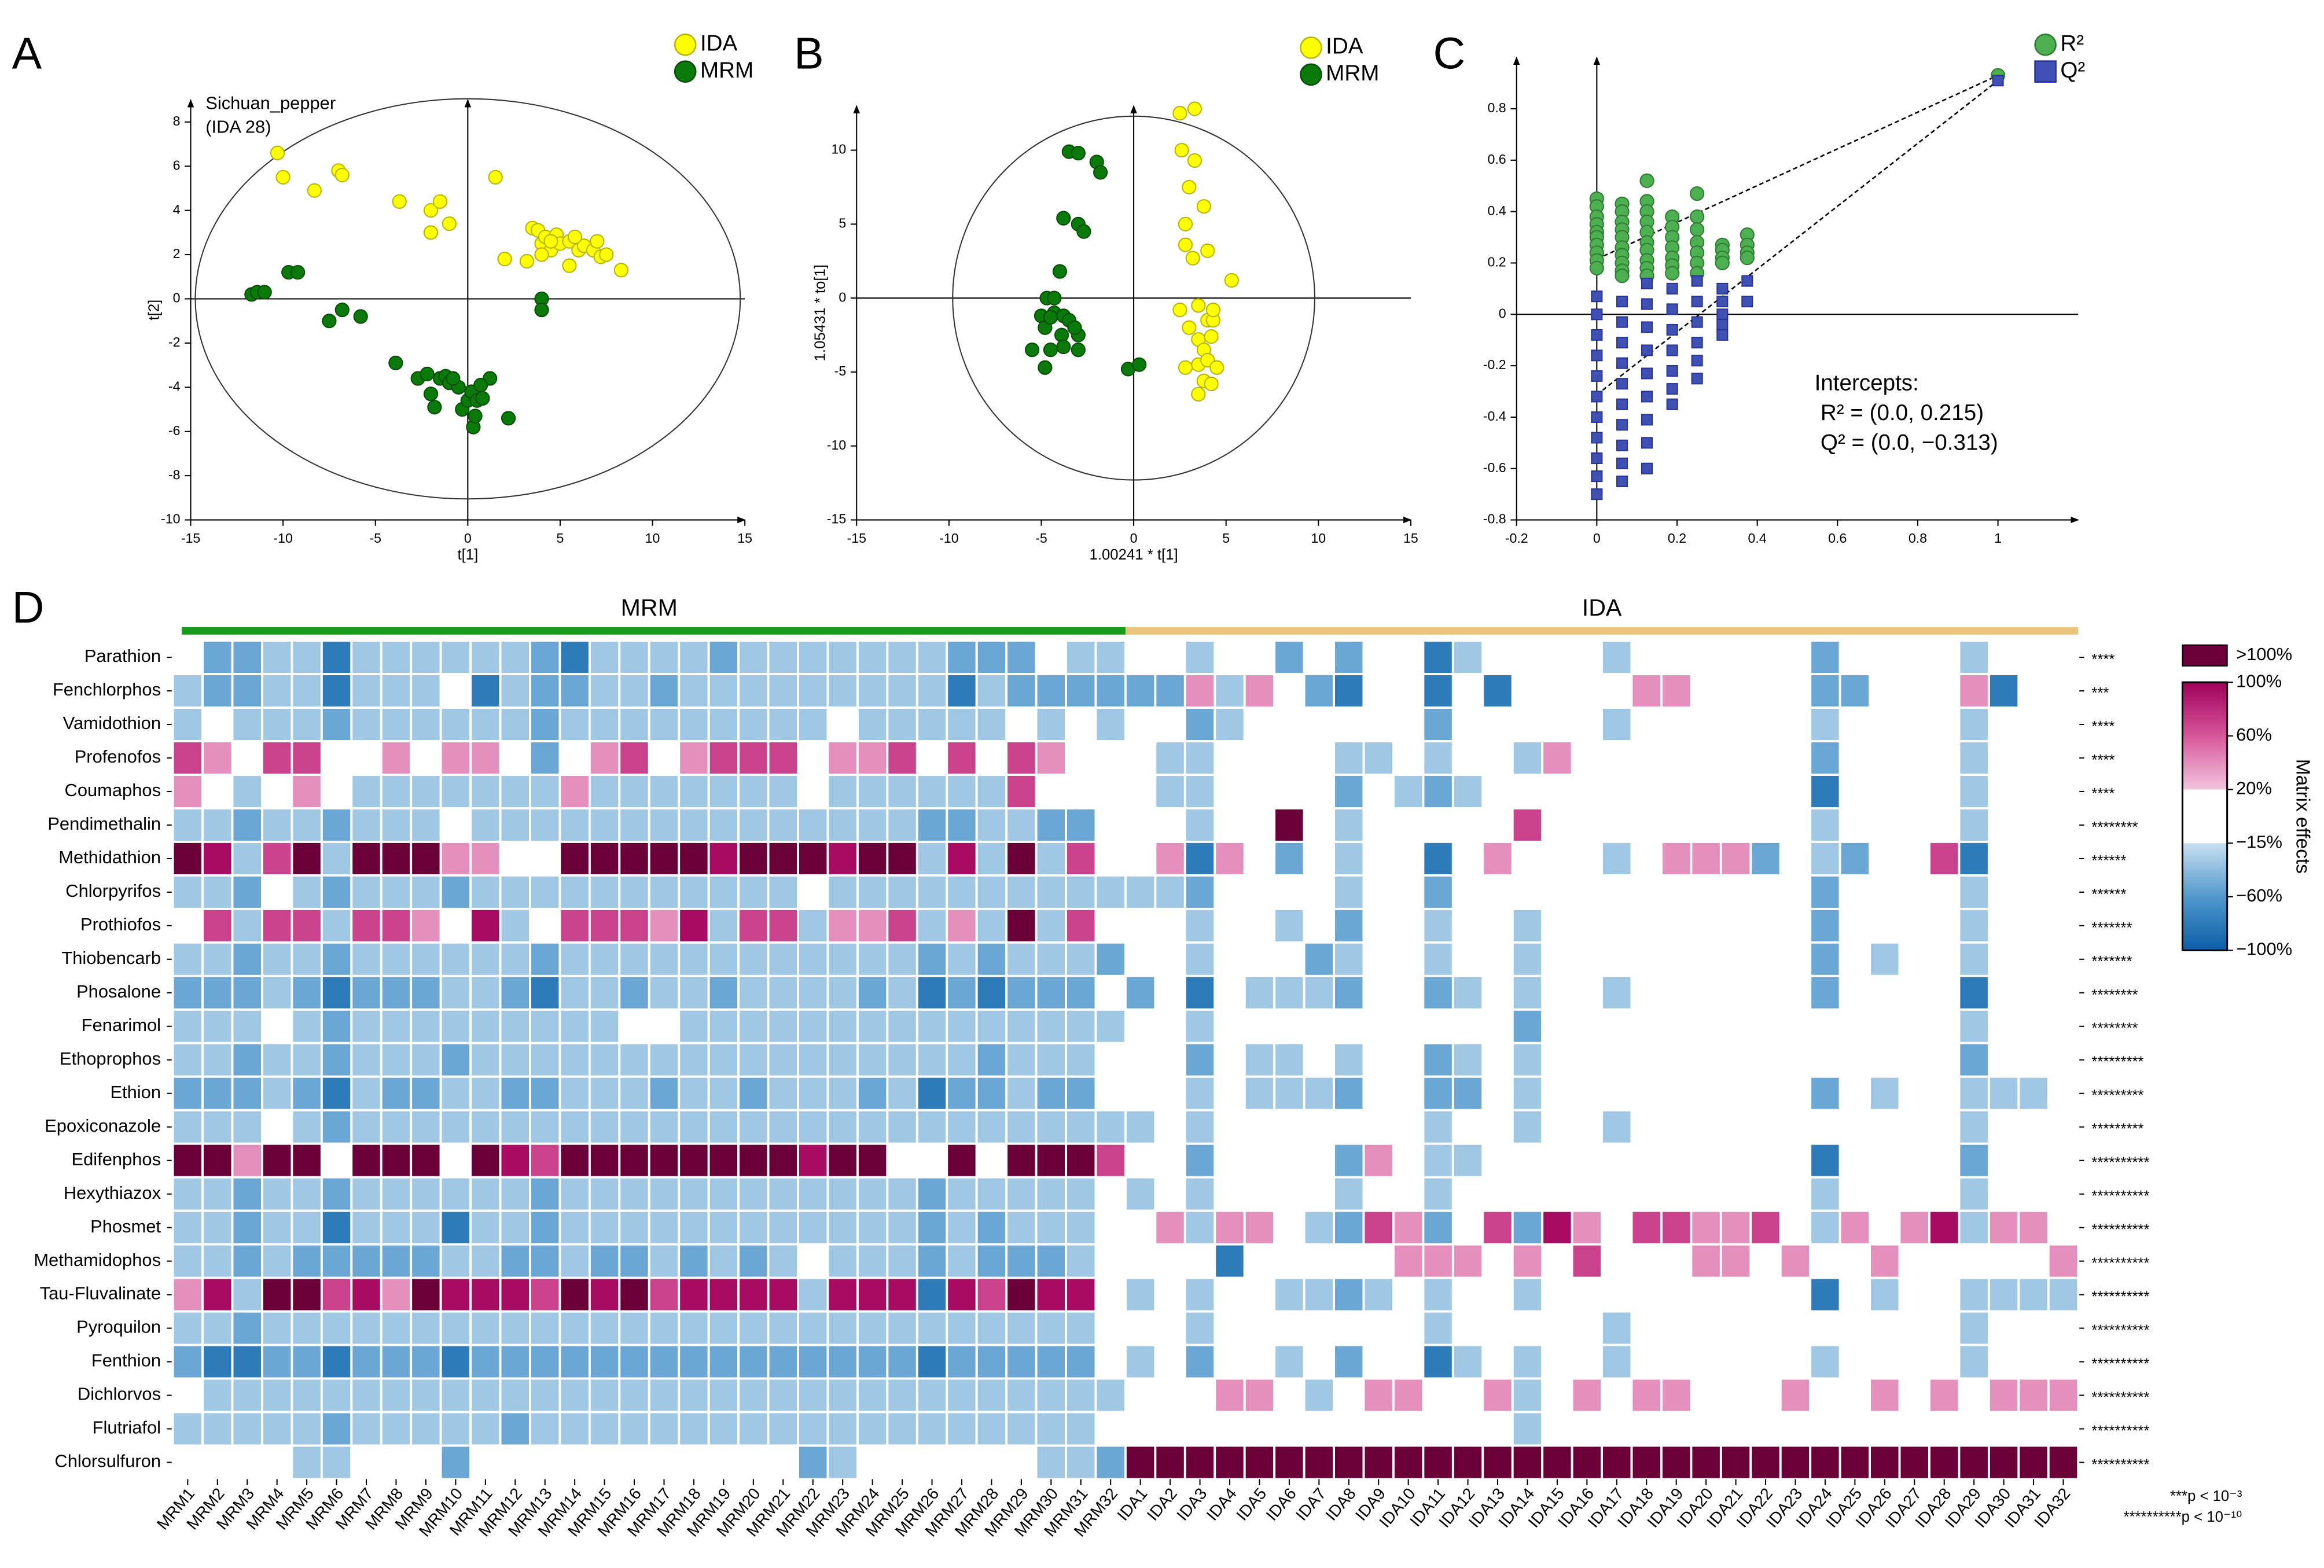 This screenshot has height=1568, width=2324. Describe the element at coordinates (109, 857) in the screenshot. I see `row-label: Methidathion` at that location.